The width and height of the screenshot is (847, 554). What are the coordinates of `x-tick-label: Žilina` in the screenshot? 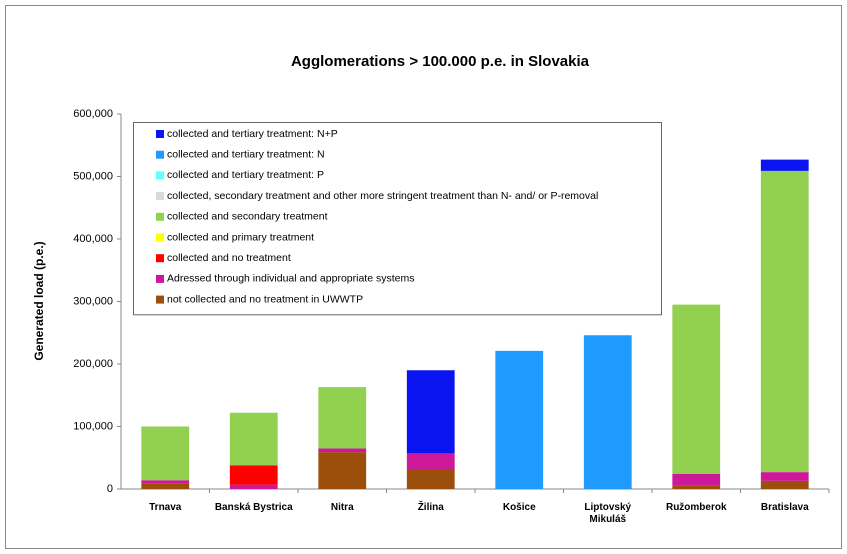 It's located at (430, 507).